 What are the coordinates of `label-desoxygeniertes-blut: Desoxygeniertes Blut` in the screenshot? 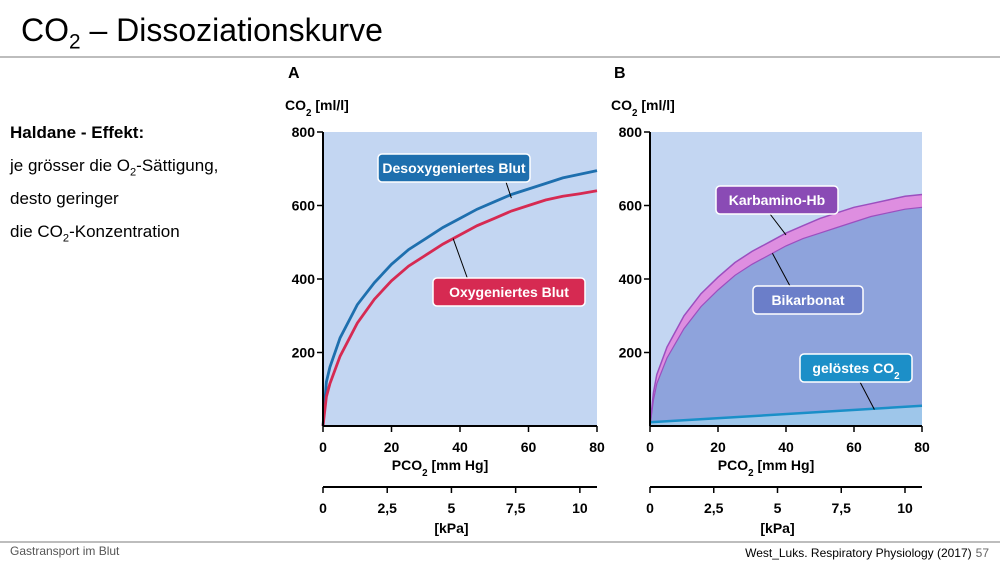 It's located at (453, 168).